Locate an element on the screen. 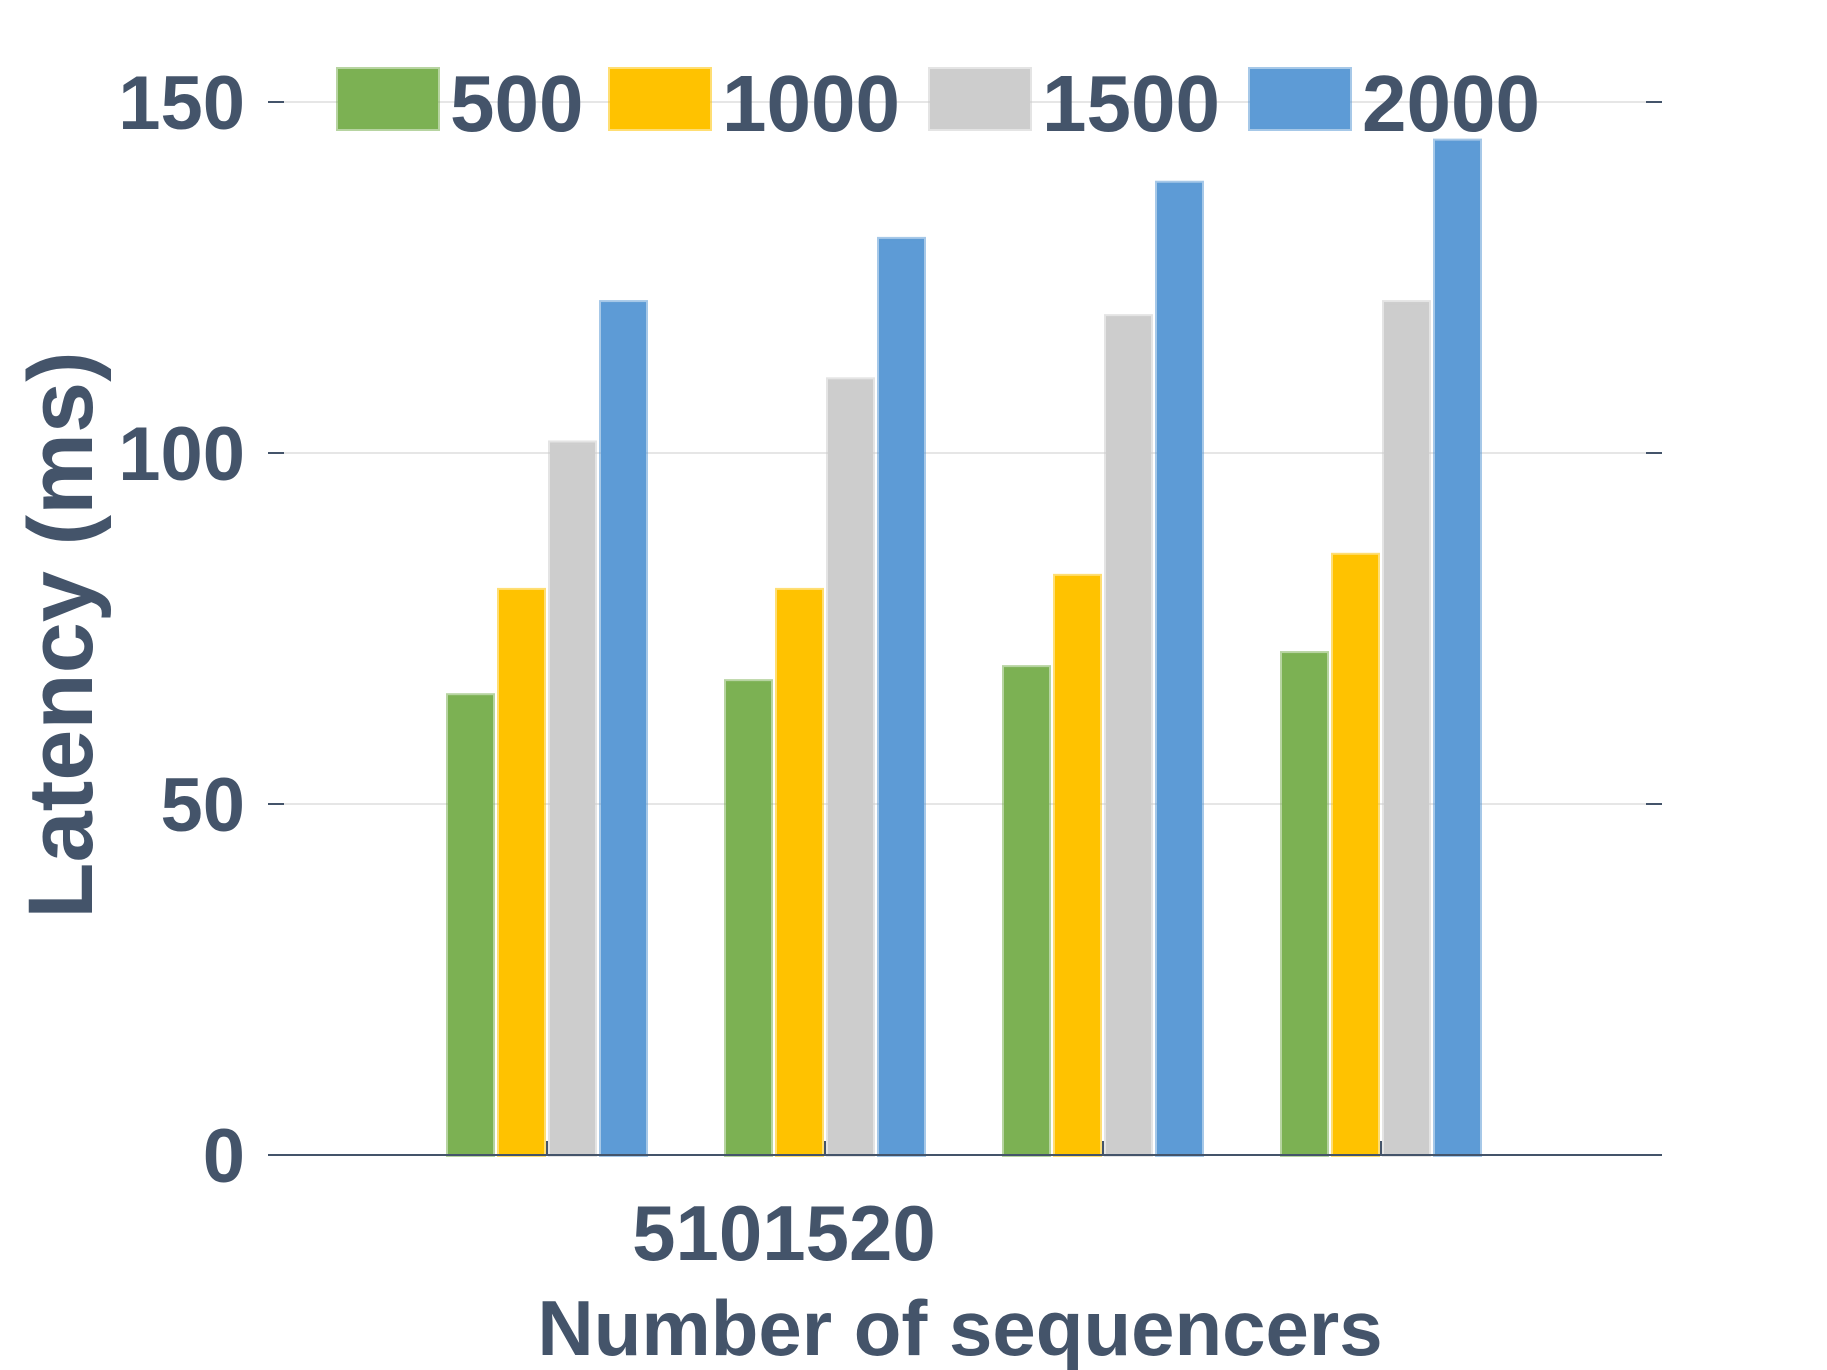  y-tick-label: 0 is located at coordinates (224, 1156).